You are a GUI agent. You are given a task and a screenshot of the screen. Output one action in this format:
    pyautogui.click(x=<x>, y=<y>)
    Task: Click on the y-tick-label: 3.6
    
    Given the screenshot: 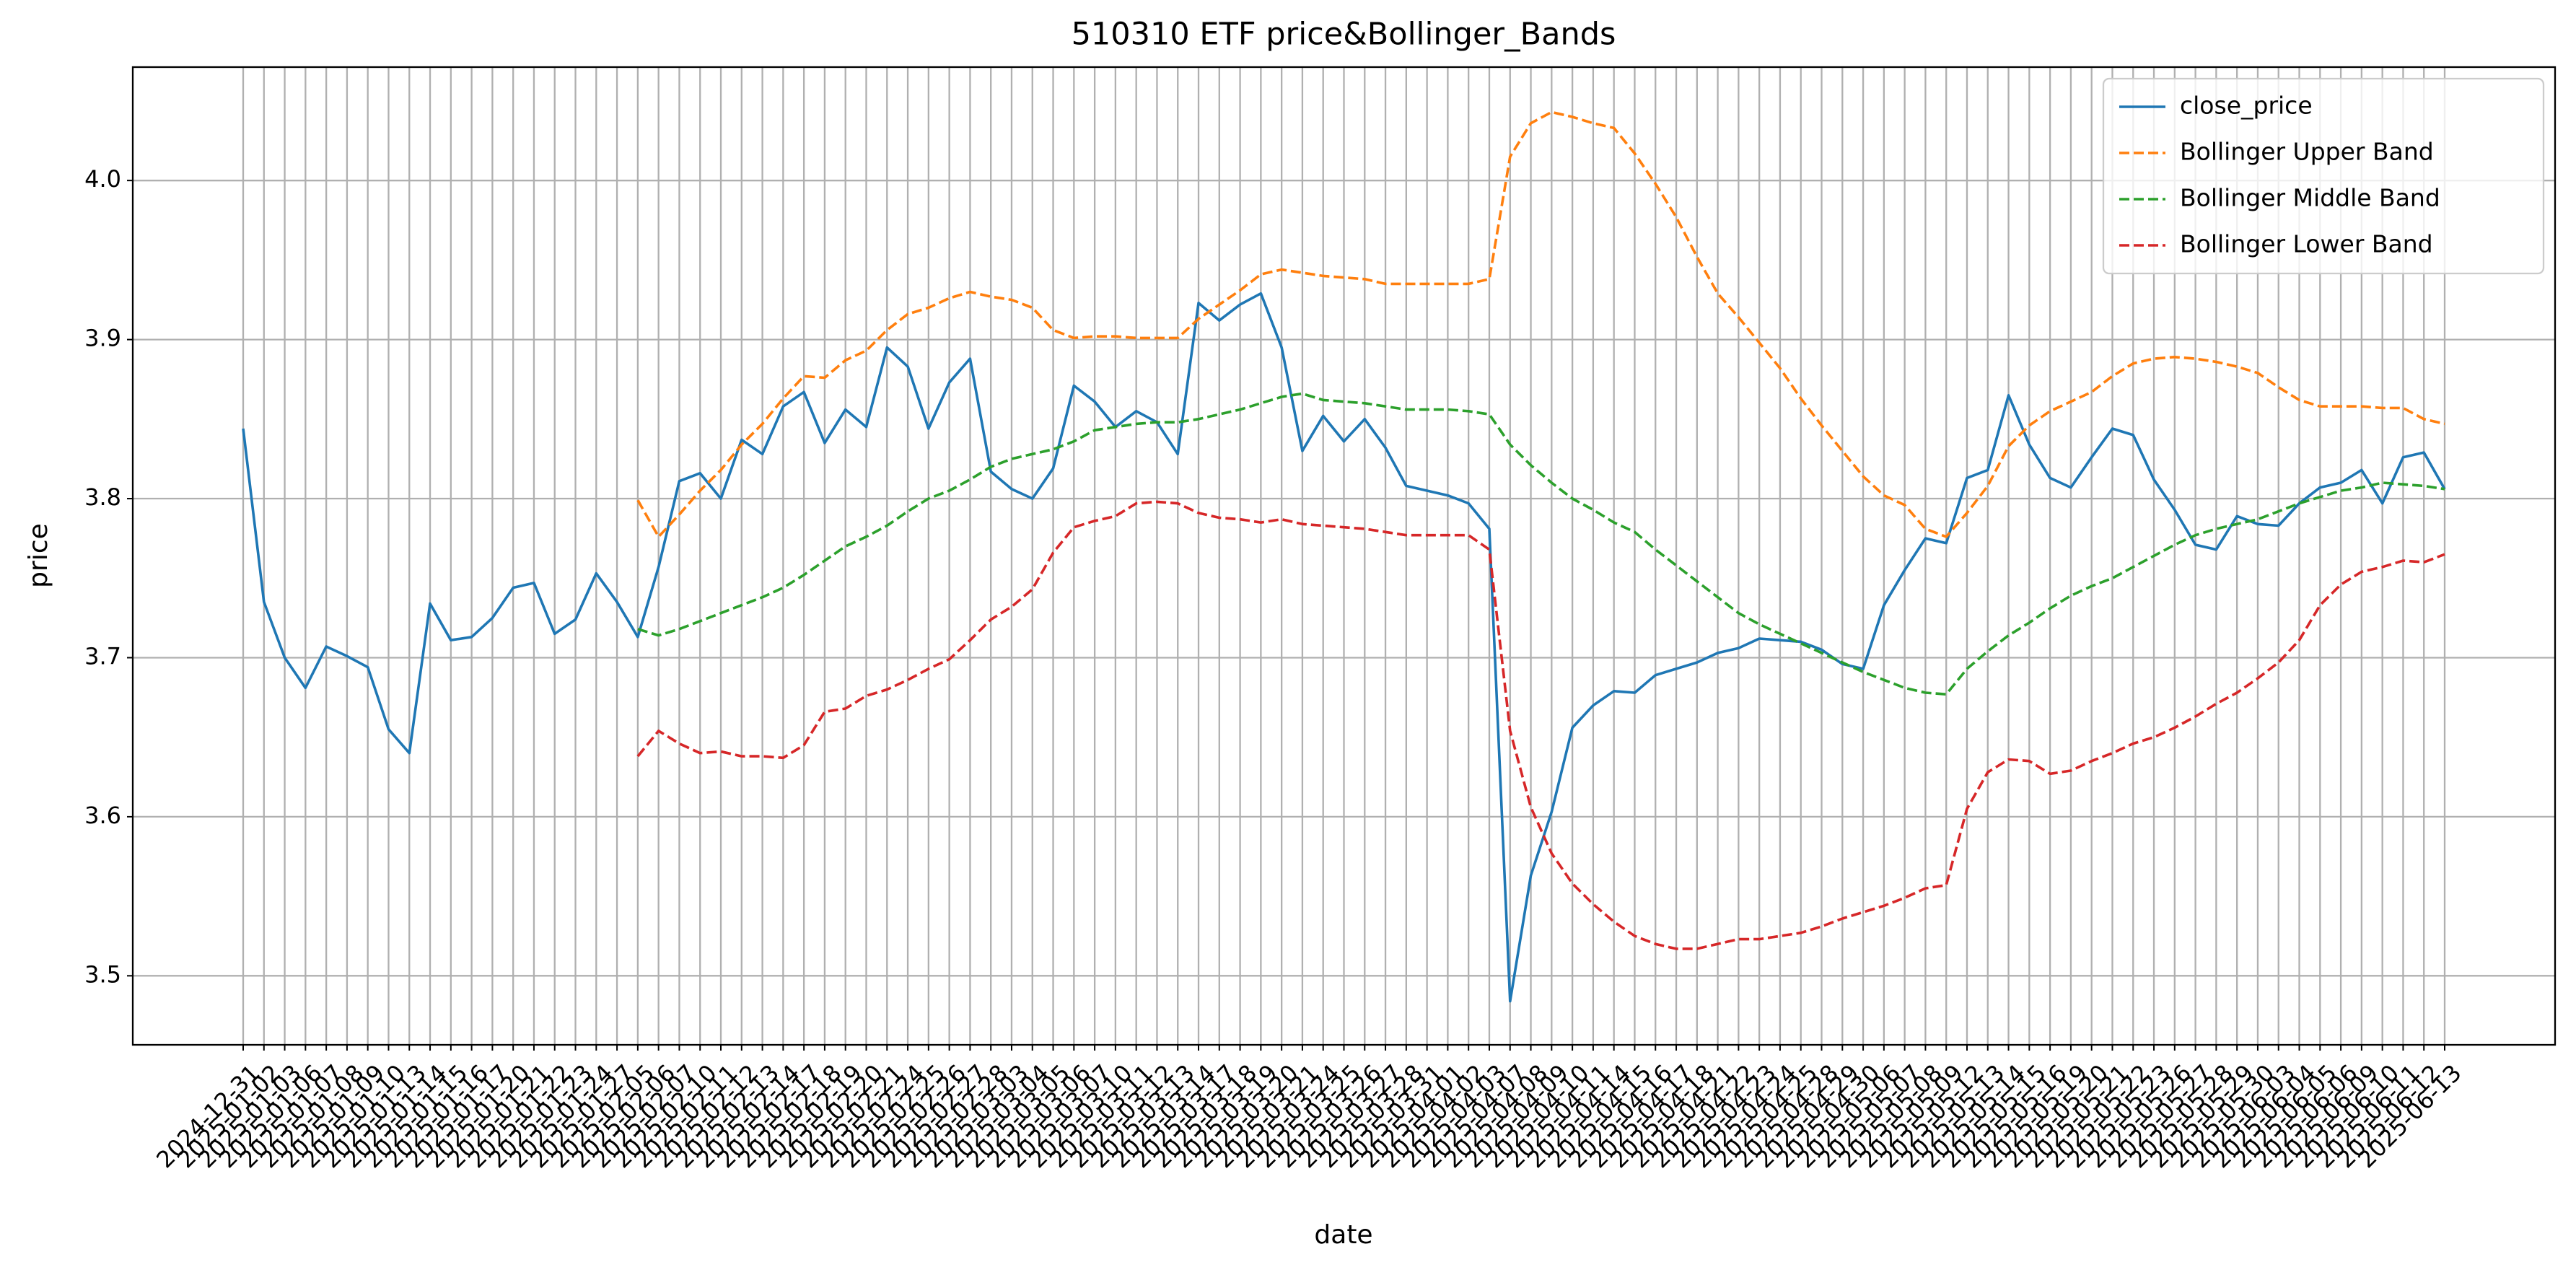 What is the action you would take?
    pyautogui.click(x=103, y=816)
    